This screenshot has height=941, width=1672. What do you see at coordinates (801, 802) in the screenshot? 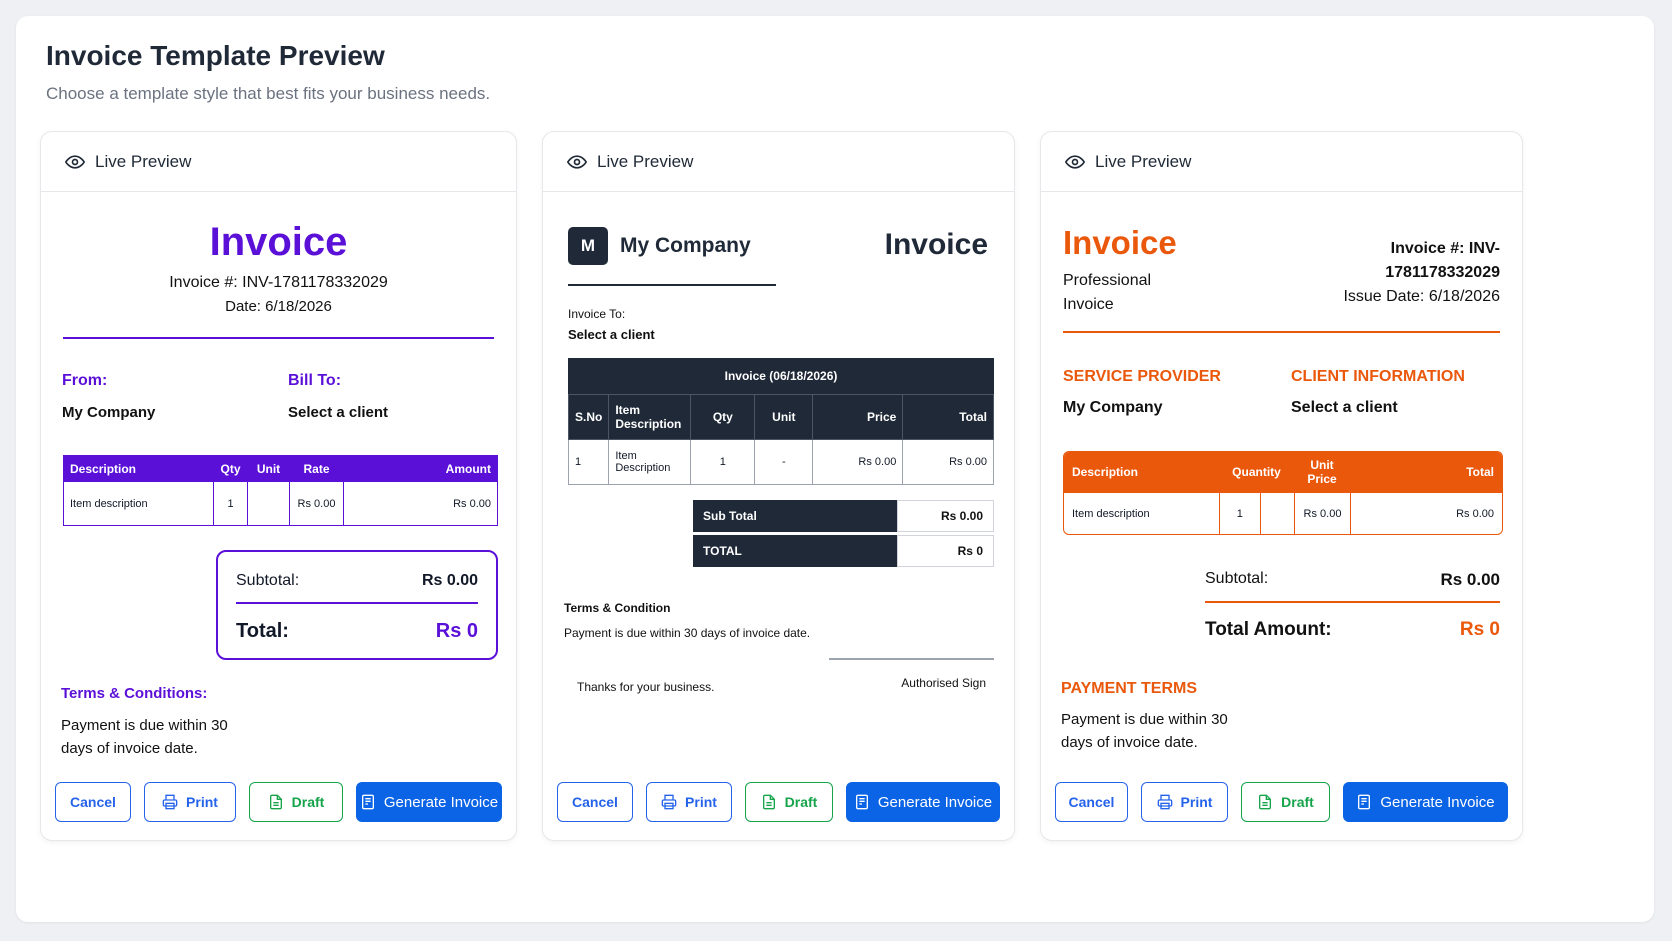
I see `draft-label: Draft` at bounding box center [801, 802].